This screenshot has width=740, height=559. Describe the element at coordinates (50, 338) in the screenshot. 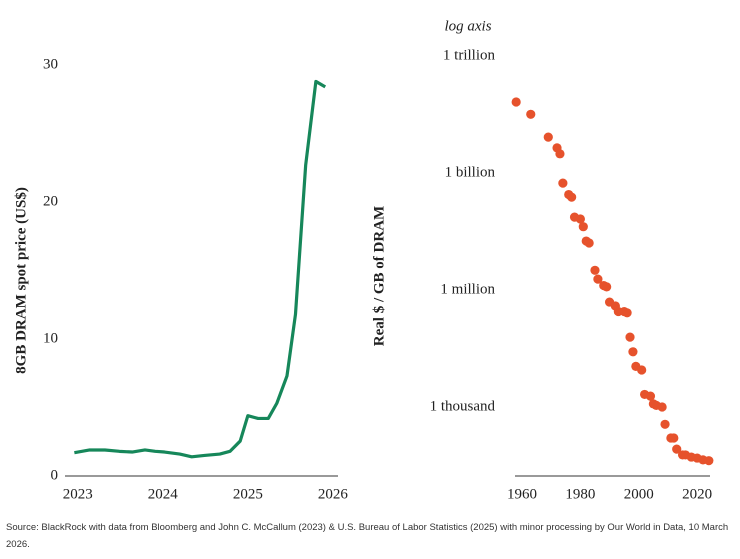

I see `y-tick-label: 10` at that location.